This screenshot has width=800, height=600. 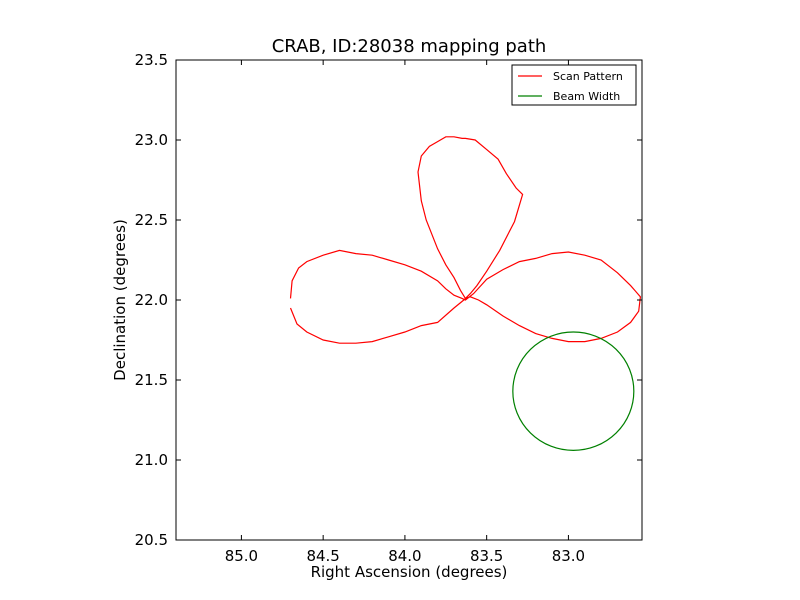 I want to click on y-tick-label: 23.0, so click(x=151, y=140).